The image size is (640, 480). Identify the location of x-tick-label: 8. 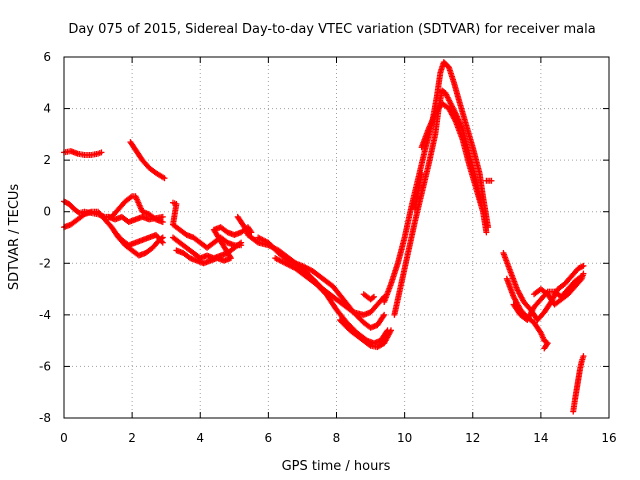
(337, 438).